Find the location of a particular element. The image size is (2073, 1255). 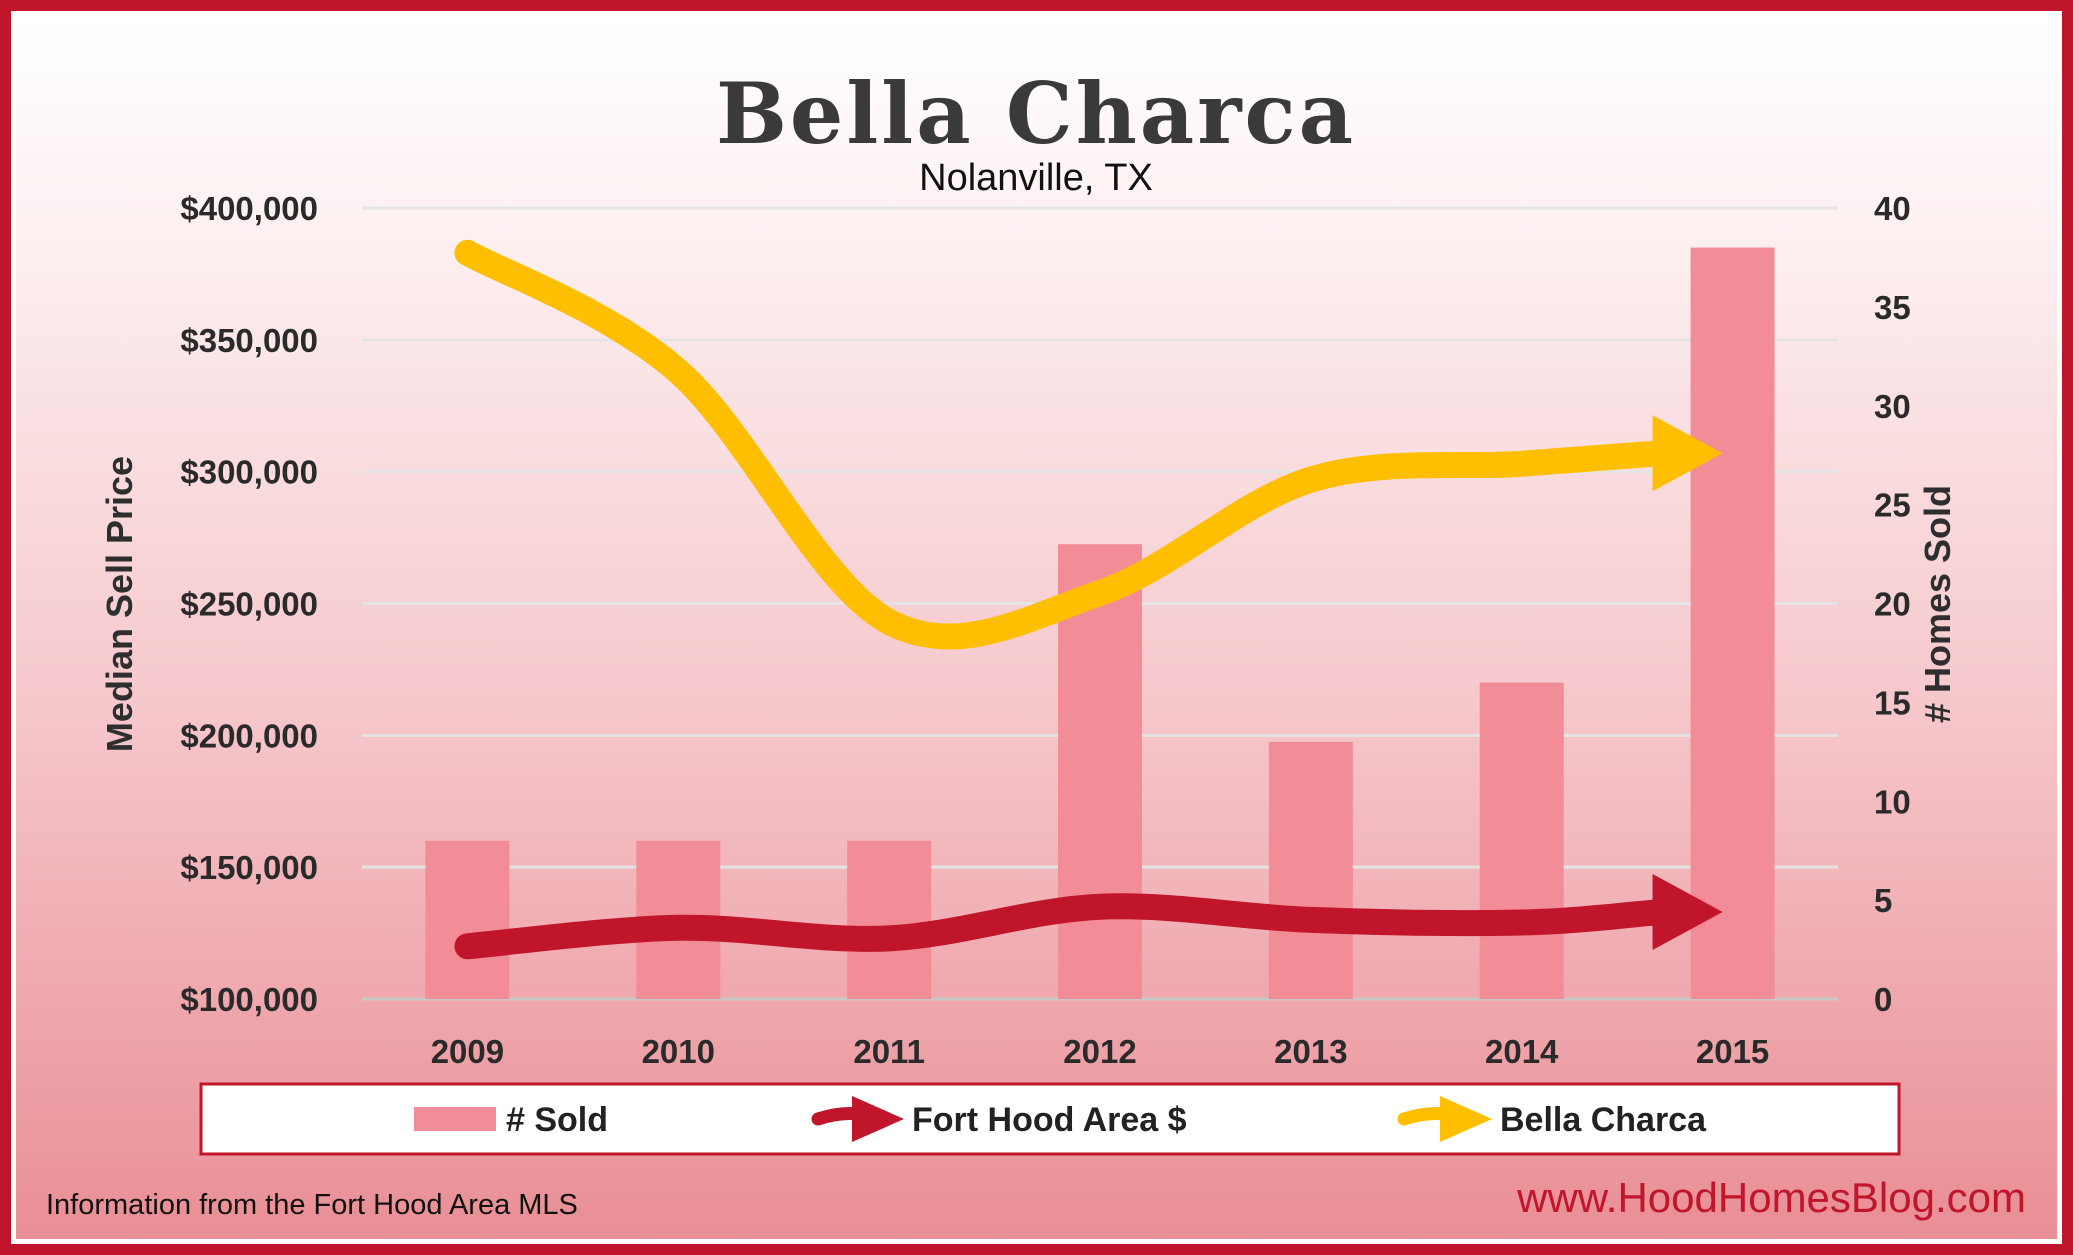

right-tick-label: 30 is located at coordinates (1892, 406).